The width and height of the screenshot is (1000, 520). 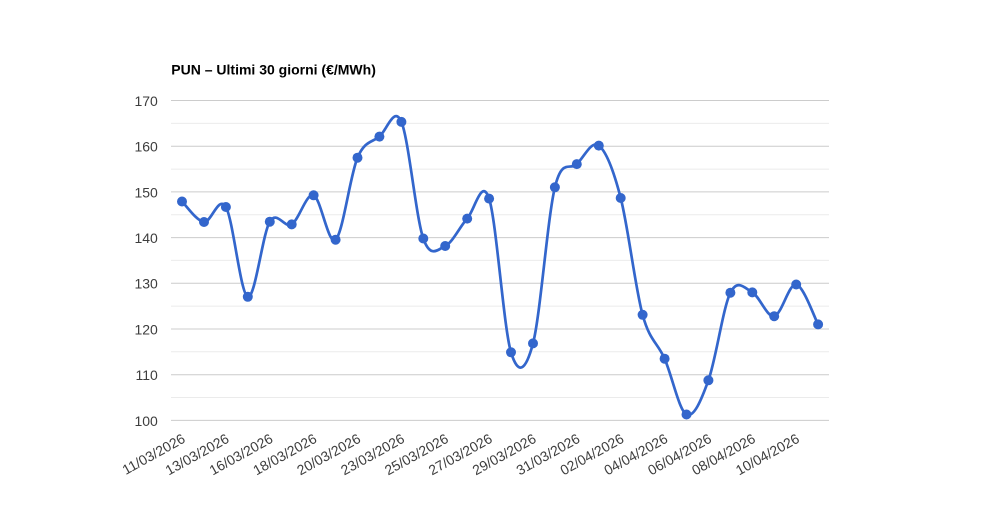 What do you see at coordinates (146, 101) in the screenshot?
I see `svg-text: 170` at bounding box center [146, 101].